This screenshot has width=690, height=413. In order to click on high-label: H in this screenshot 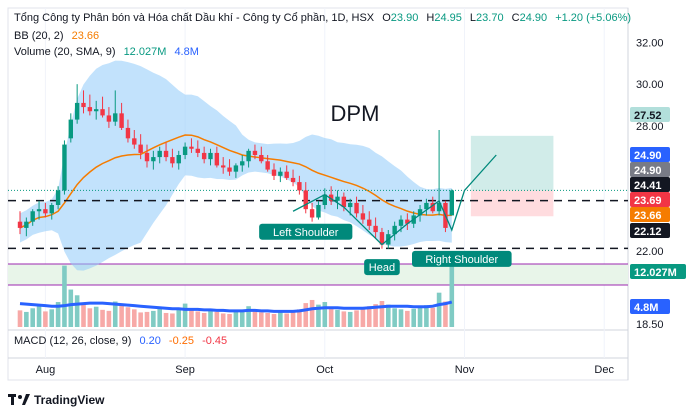, I will do `click(430, 18)`.